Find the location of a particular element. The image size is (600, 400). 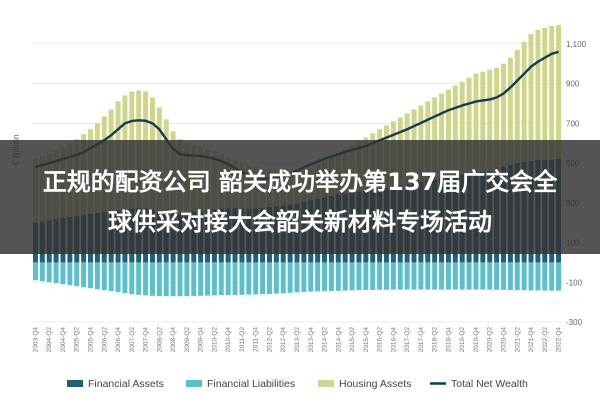

x-tick-label: 2006-Q4 is located at coordinates (118, 340).